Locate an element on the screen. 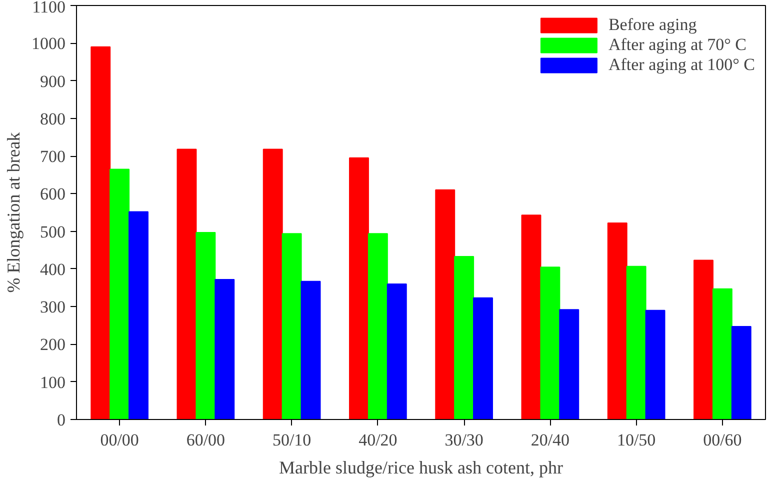 The image size is (781, 488). y-tick-label: 700 is located at coordinates (53, 156).